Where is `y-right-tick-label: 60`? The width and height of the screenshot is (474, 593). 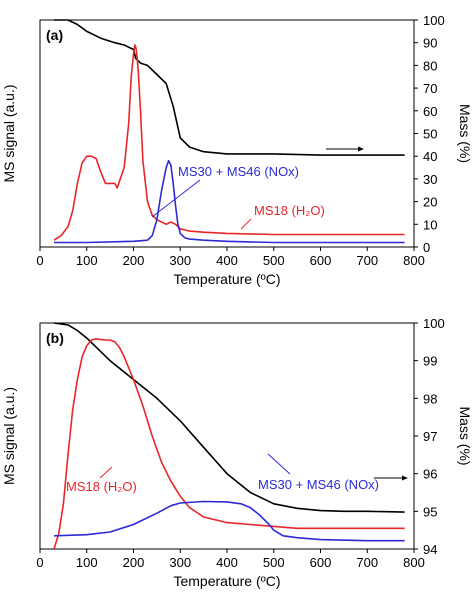
y-right-tick-label: 60 is located at coordinates (430, 111).